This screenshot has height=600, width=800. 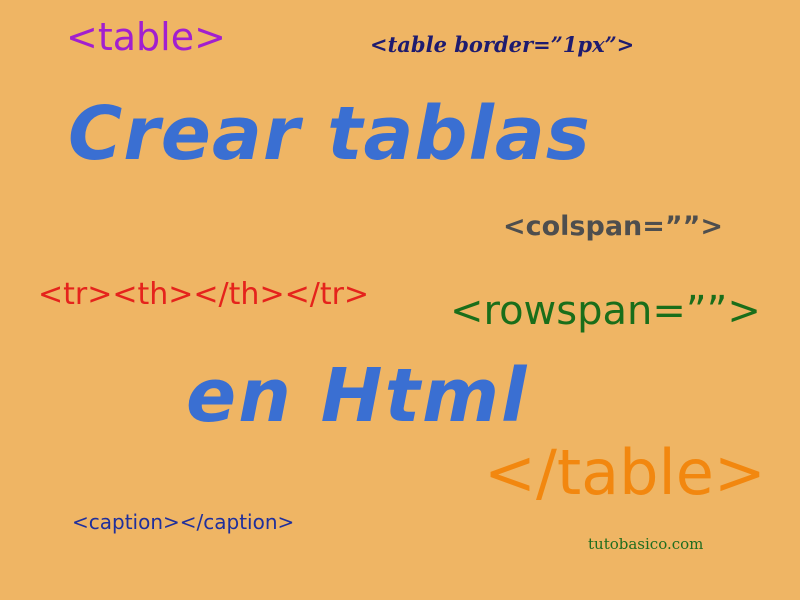 What do you see at coordinates (329, 134) in the screenshot?
I see `title-line-1: Crear tablas` at bounding box center [329, 134].